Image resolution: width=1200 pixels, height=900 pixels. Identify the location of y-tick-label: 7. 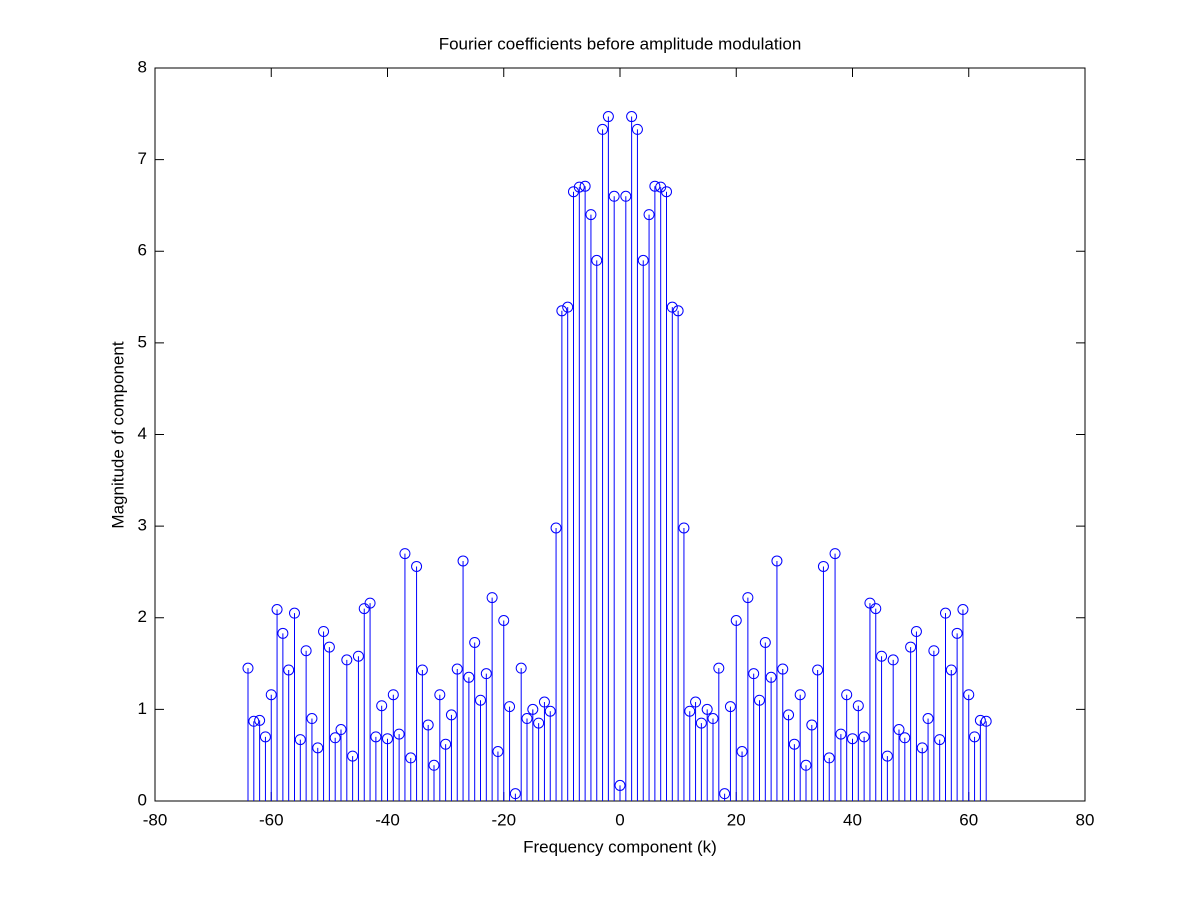
(142, 158).